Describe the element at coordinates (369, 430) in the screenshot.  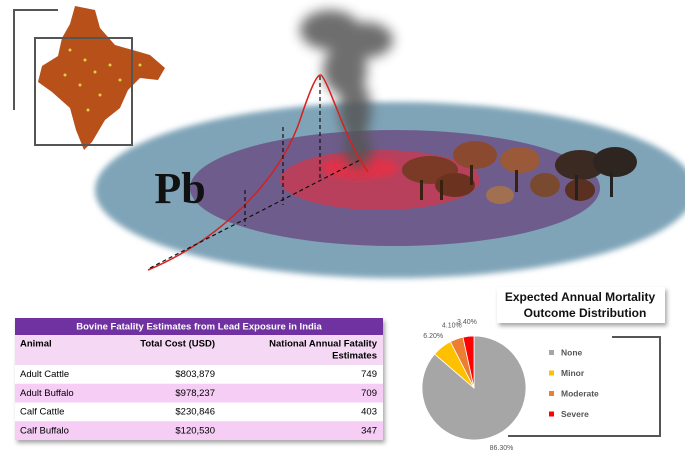
I see `table-cell: 347` at that location.